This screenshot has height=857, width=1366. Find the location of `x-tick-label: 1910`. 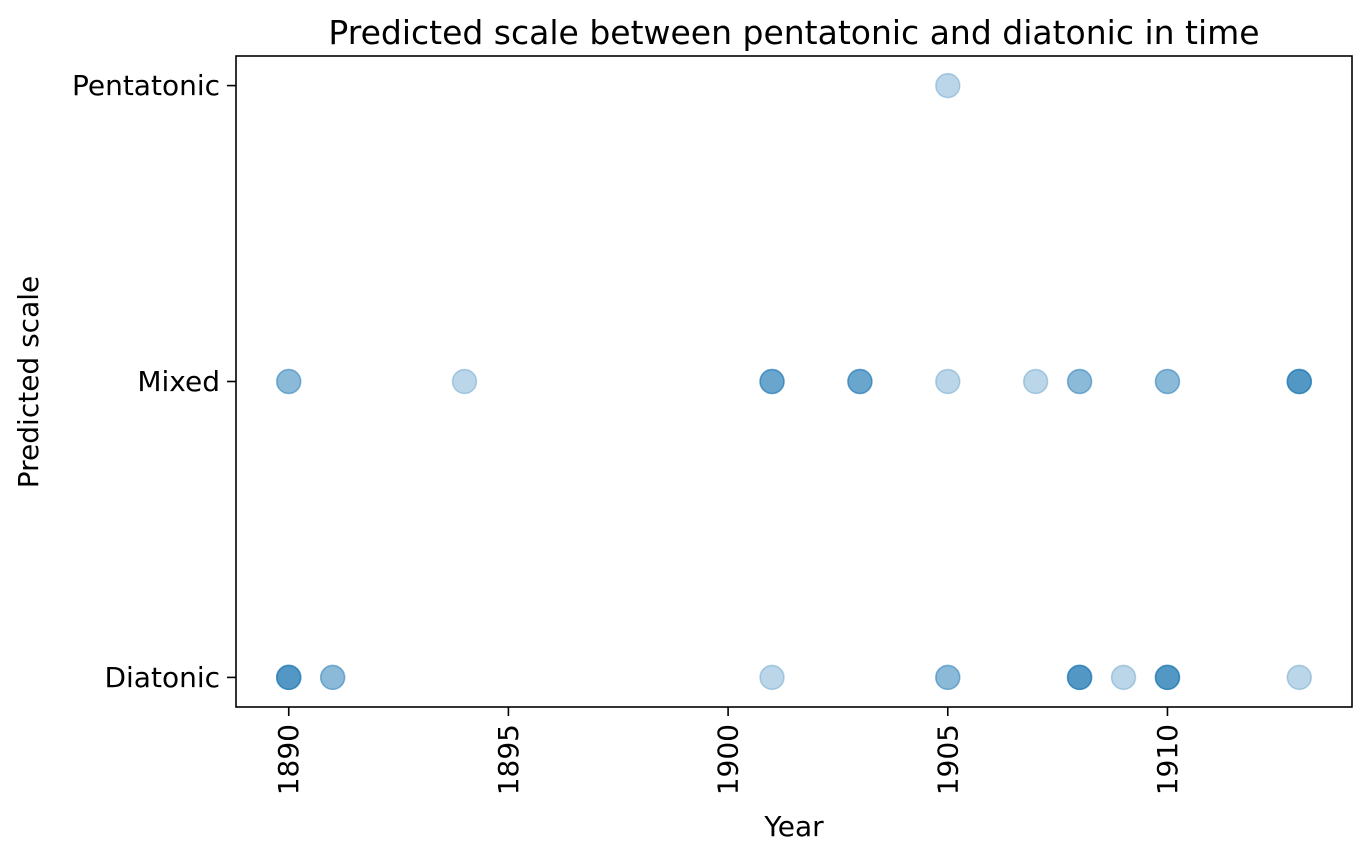

x-tick-label: 1910 is located at coordinates (1167, 759).